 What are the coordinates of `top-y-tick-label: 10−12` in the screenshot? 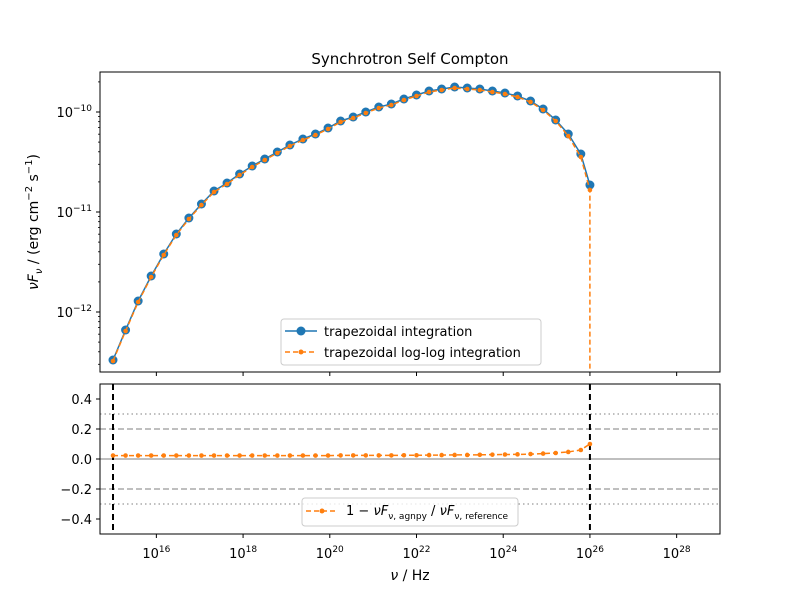 It's located at (74, 312).